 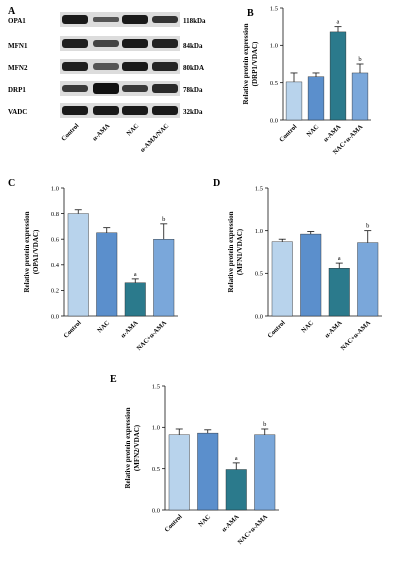 What do you see at coordinates (113, 379) in the screenshot?
I see `panel-letter-e: E` at bounding box center [113, 379].